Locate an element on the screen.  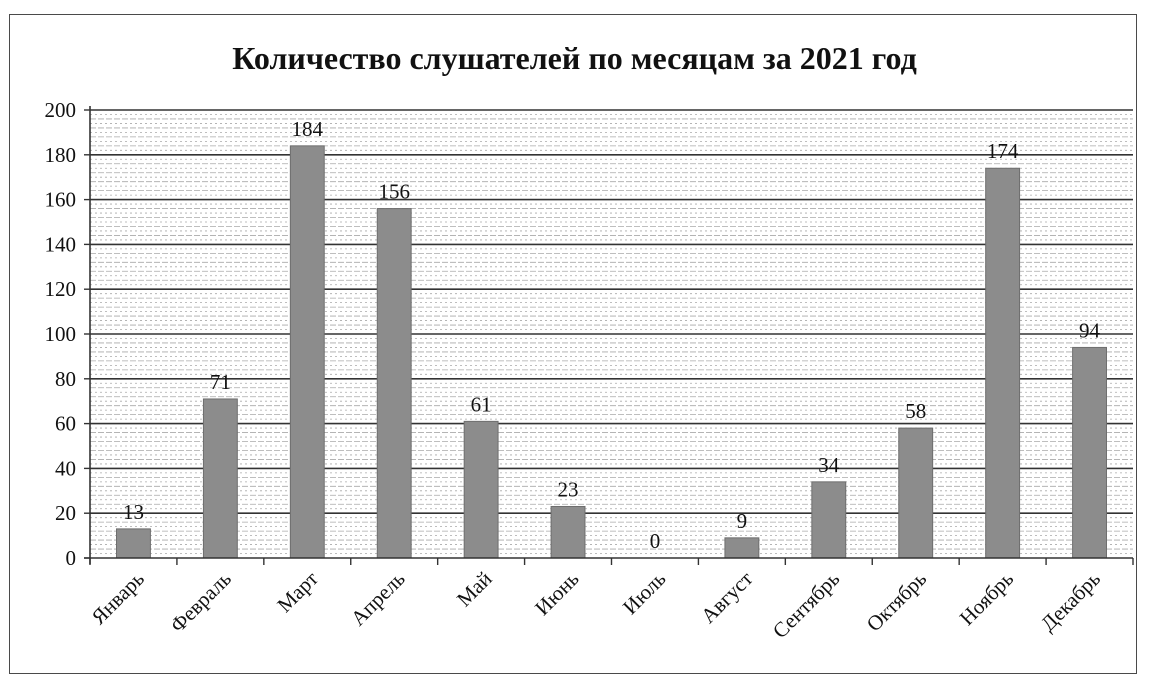
x-tick-label: Октябрь is located at coordinates (897, 602).